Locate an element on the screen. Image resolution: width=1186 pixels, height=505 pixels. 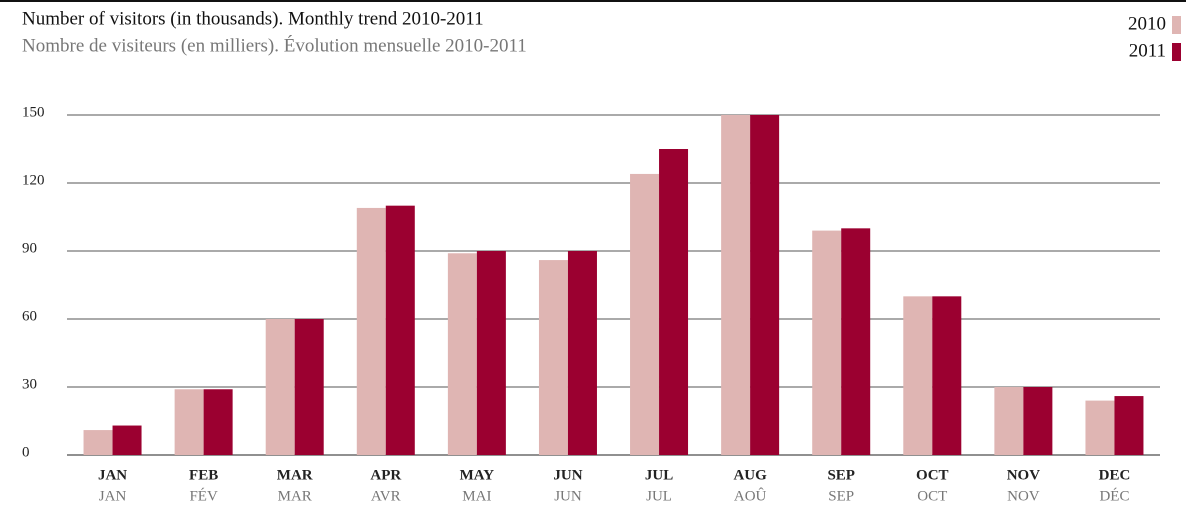
x-tick-label-fr: JUL is located at coordinates (659, 496).